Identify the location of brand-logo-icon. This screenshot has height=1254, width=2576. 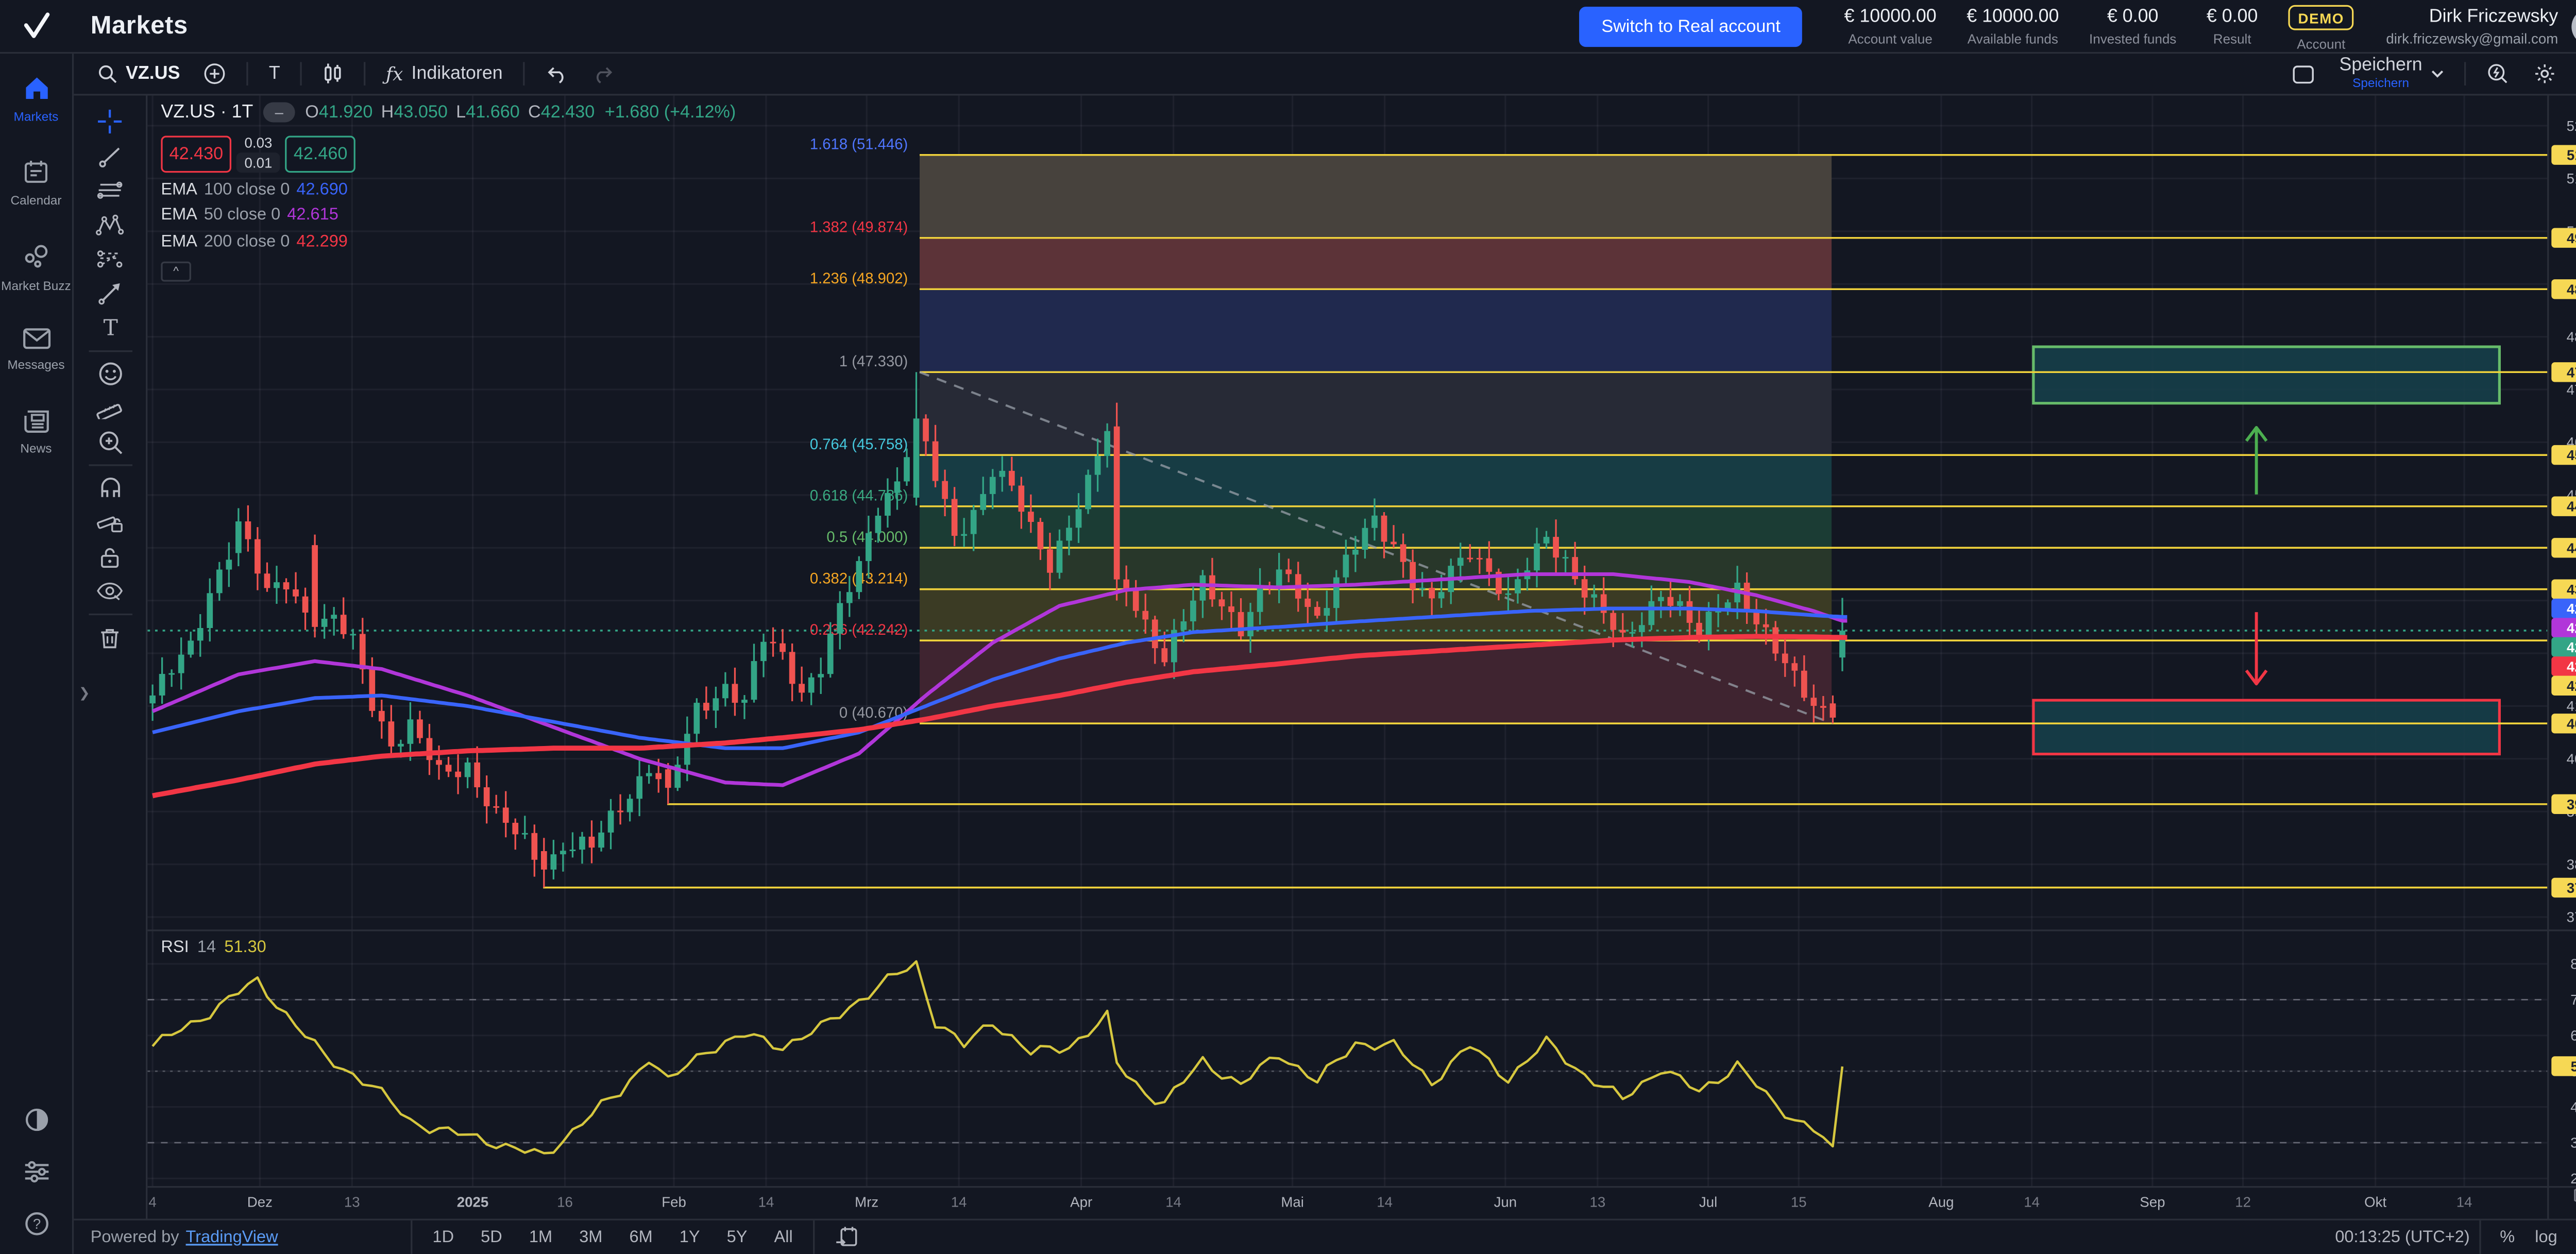
(37, 27).